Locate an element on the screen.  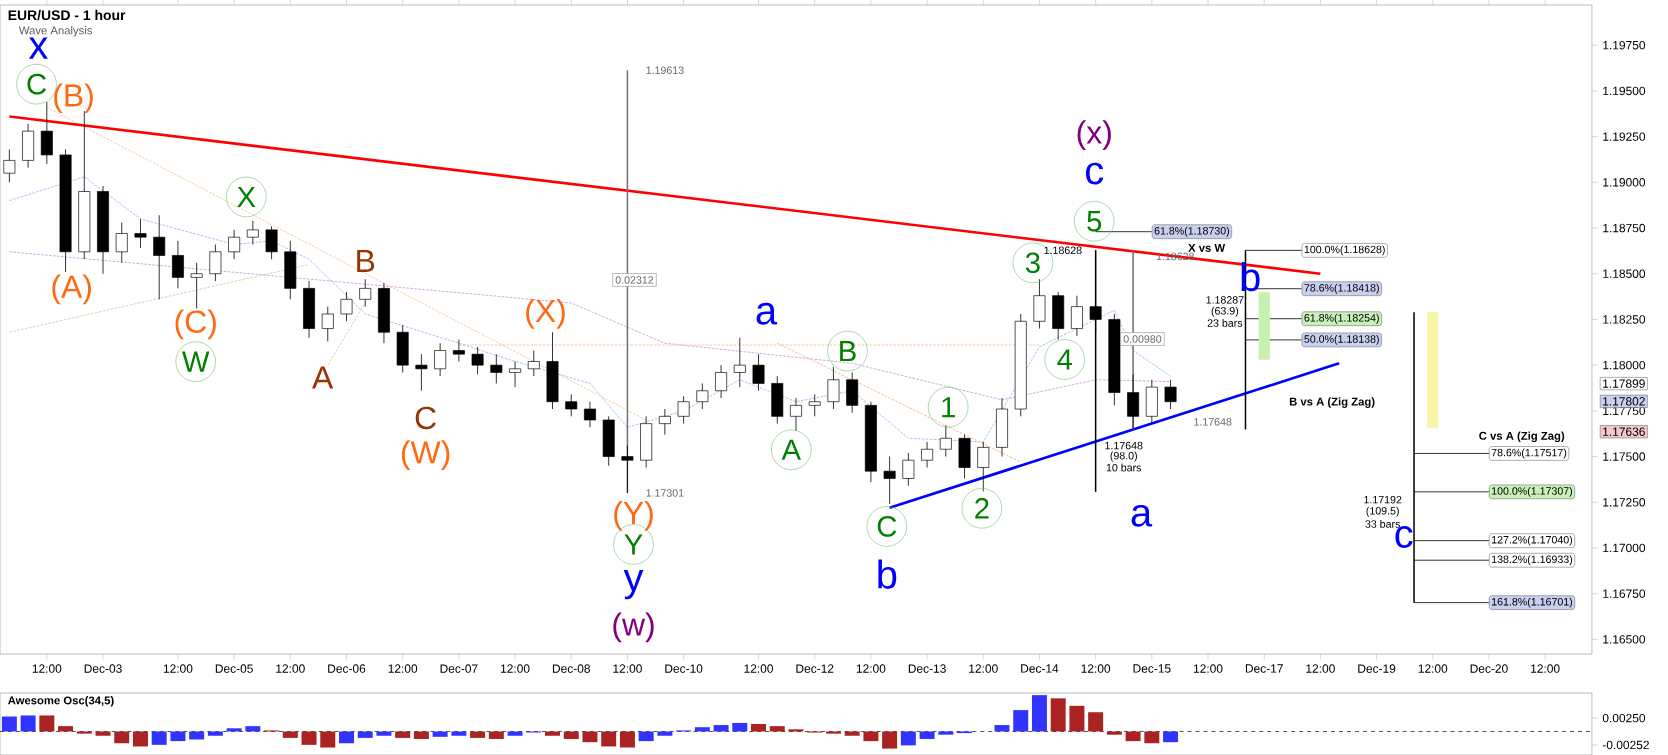
text: 1.17802 is located at coordinates (1624, 401).